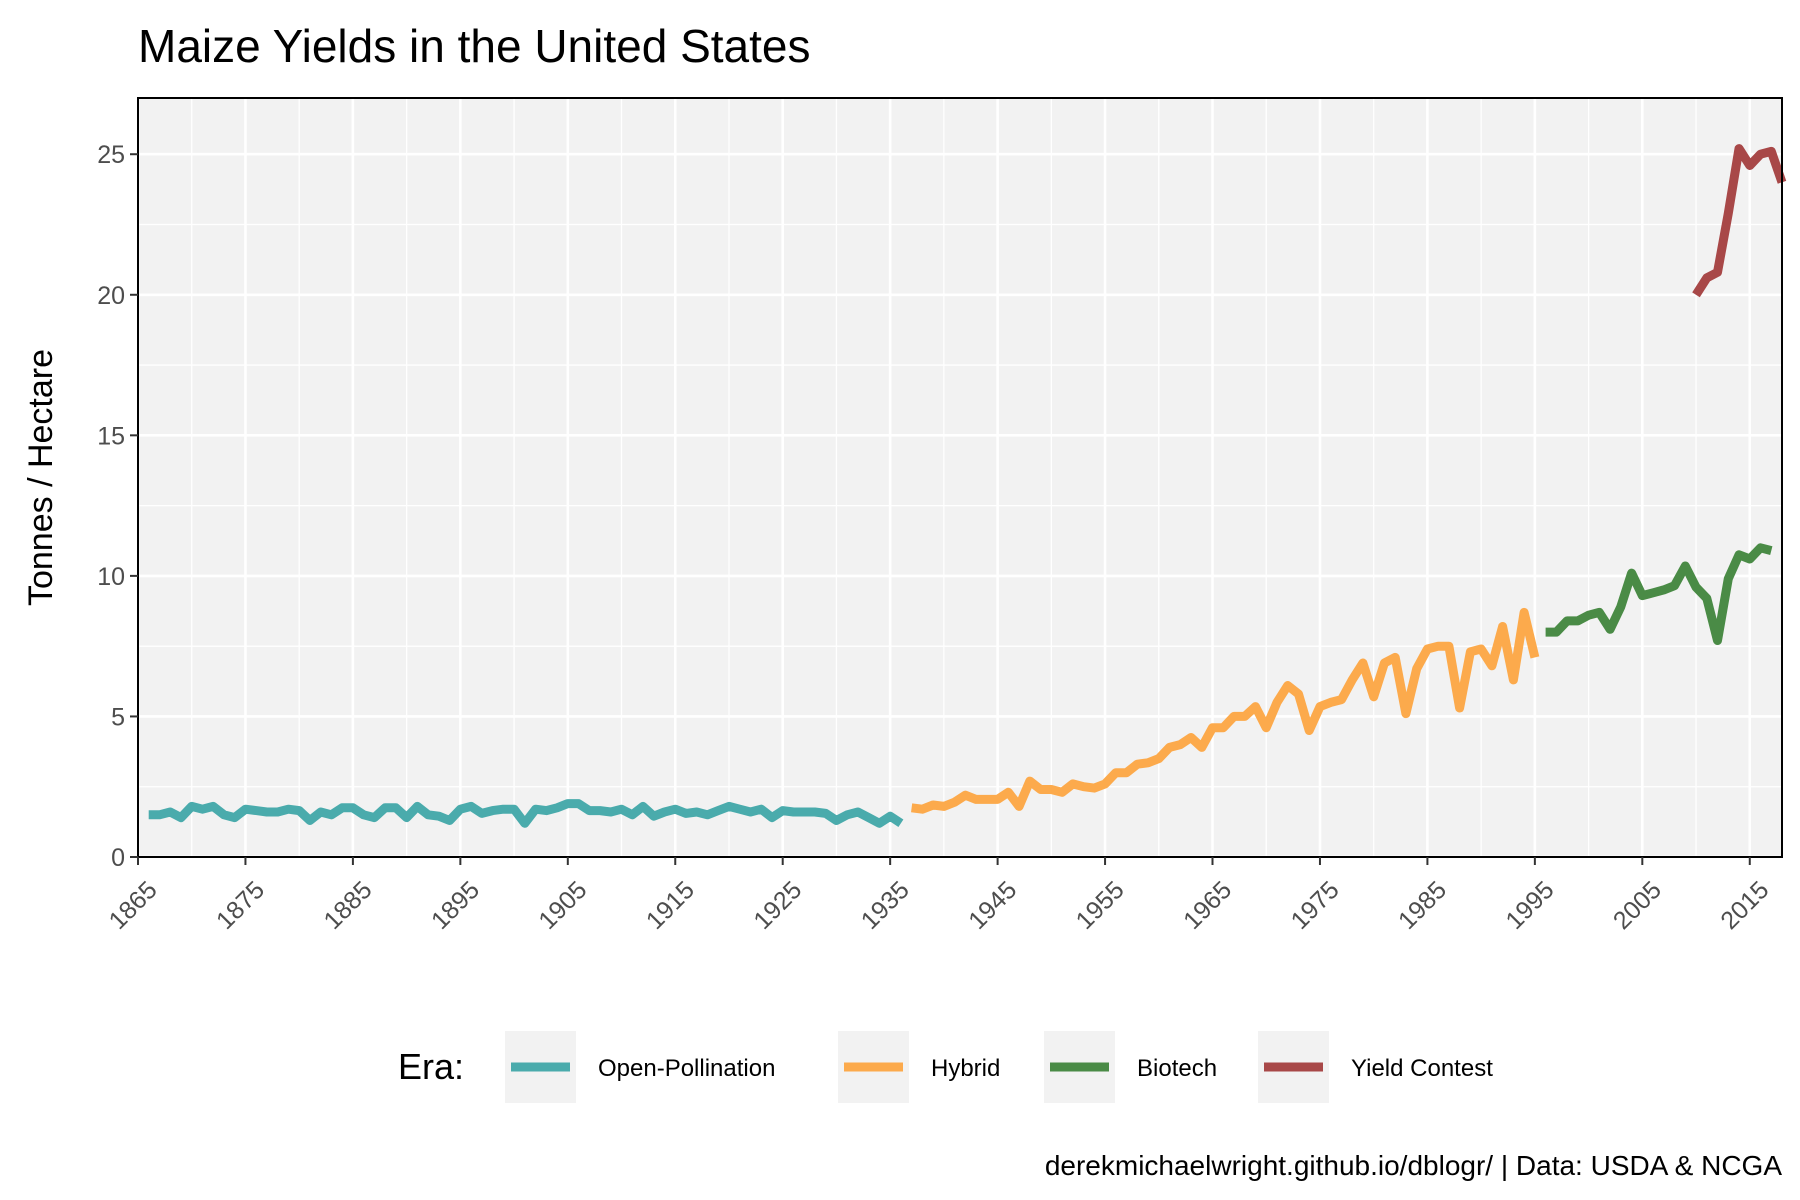 This screenshot has width=1800, height=1200. Describe the element at coordinates (1637, 905) in the screenshot. I see `x-tick-label: 2005` at that location.